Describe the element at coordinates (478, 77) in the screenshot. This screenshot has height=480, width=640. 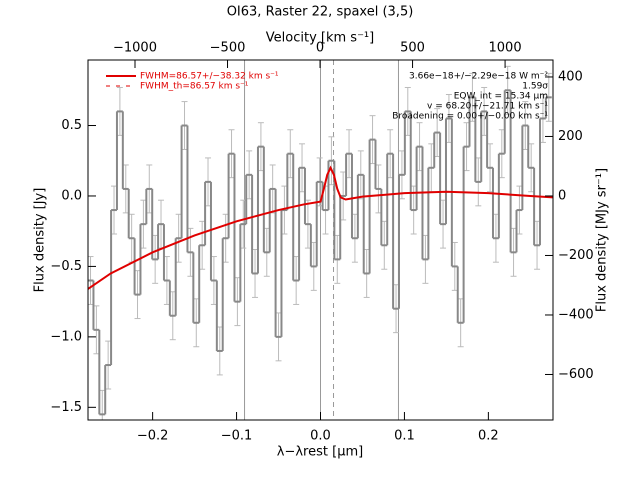
I see `annotation: 3.66e−18+/−2.29e−18 W m⁻²` at that location.